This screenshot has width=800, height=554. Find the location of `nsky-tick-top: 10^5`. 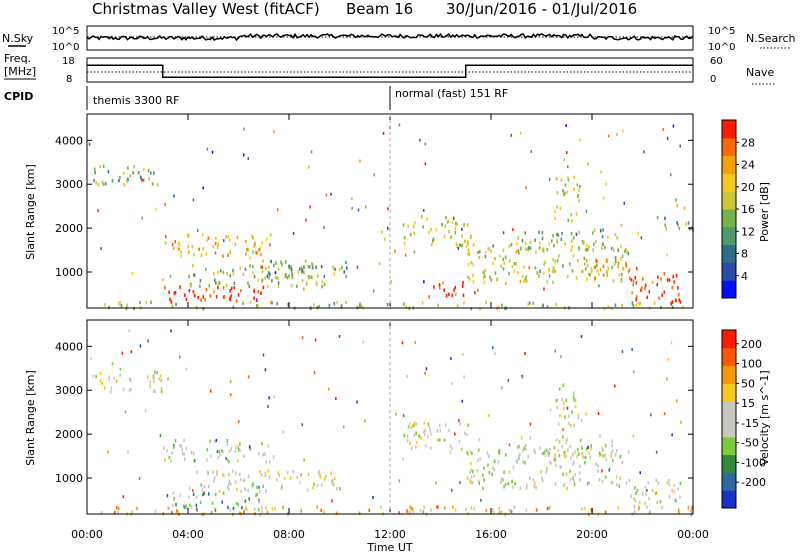

nsky-tick-top: 10^5 is located at coordinates (65, 31).